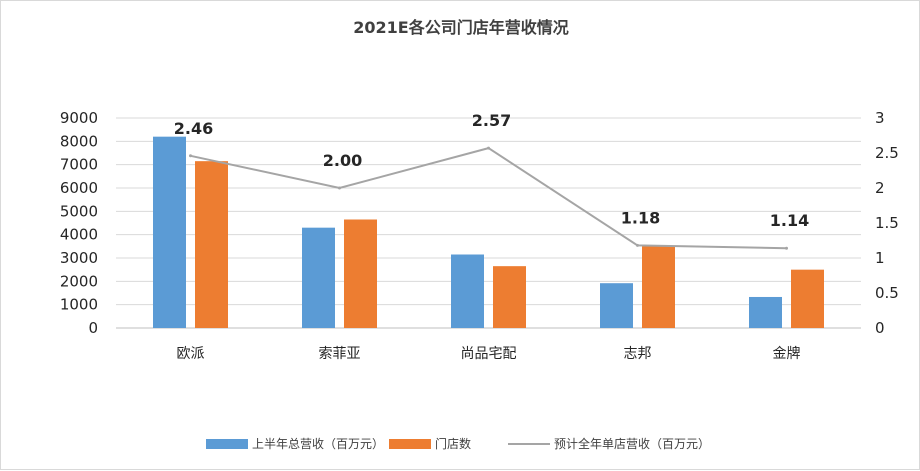 The image size is (920, 471). What do you see at coordinates (638, 354) in the screenshot?
I see `category-label: 志邦` at bounding box center [638, 354].